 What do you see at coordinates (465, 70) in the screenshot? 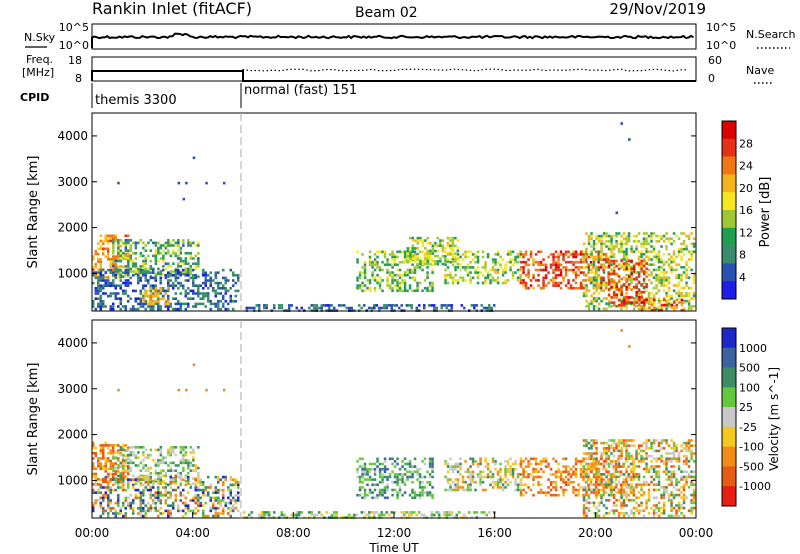
I see `nave-series-line` at bounding box center [465, 70].